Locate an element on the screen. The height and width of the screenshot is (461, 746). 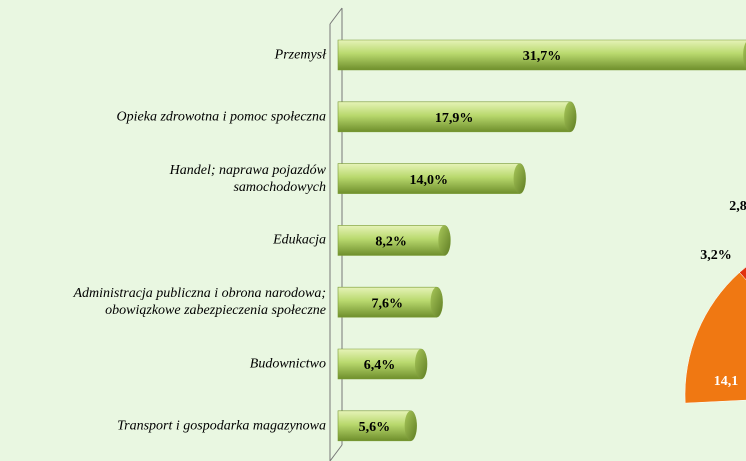
value-label: 14,0% is located at coordinates (429, 180).